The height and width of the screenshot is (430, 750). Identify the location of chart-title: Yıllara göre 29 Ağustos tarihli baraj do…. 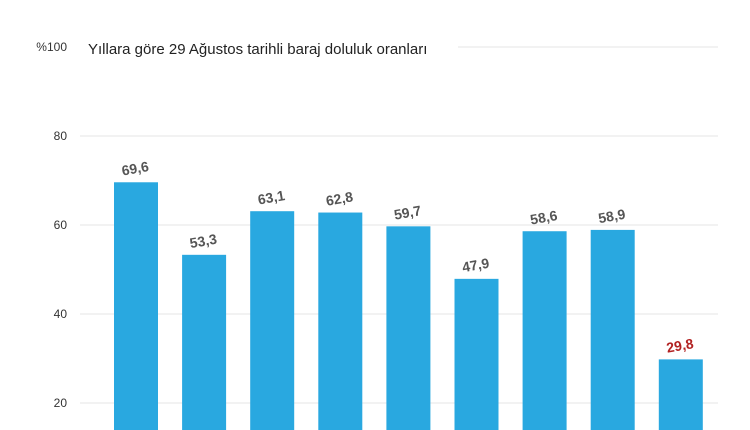
(257, 49).